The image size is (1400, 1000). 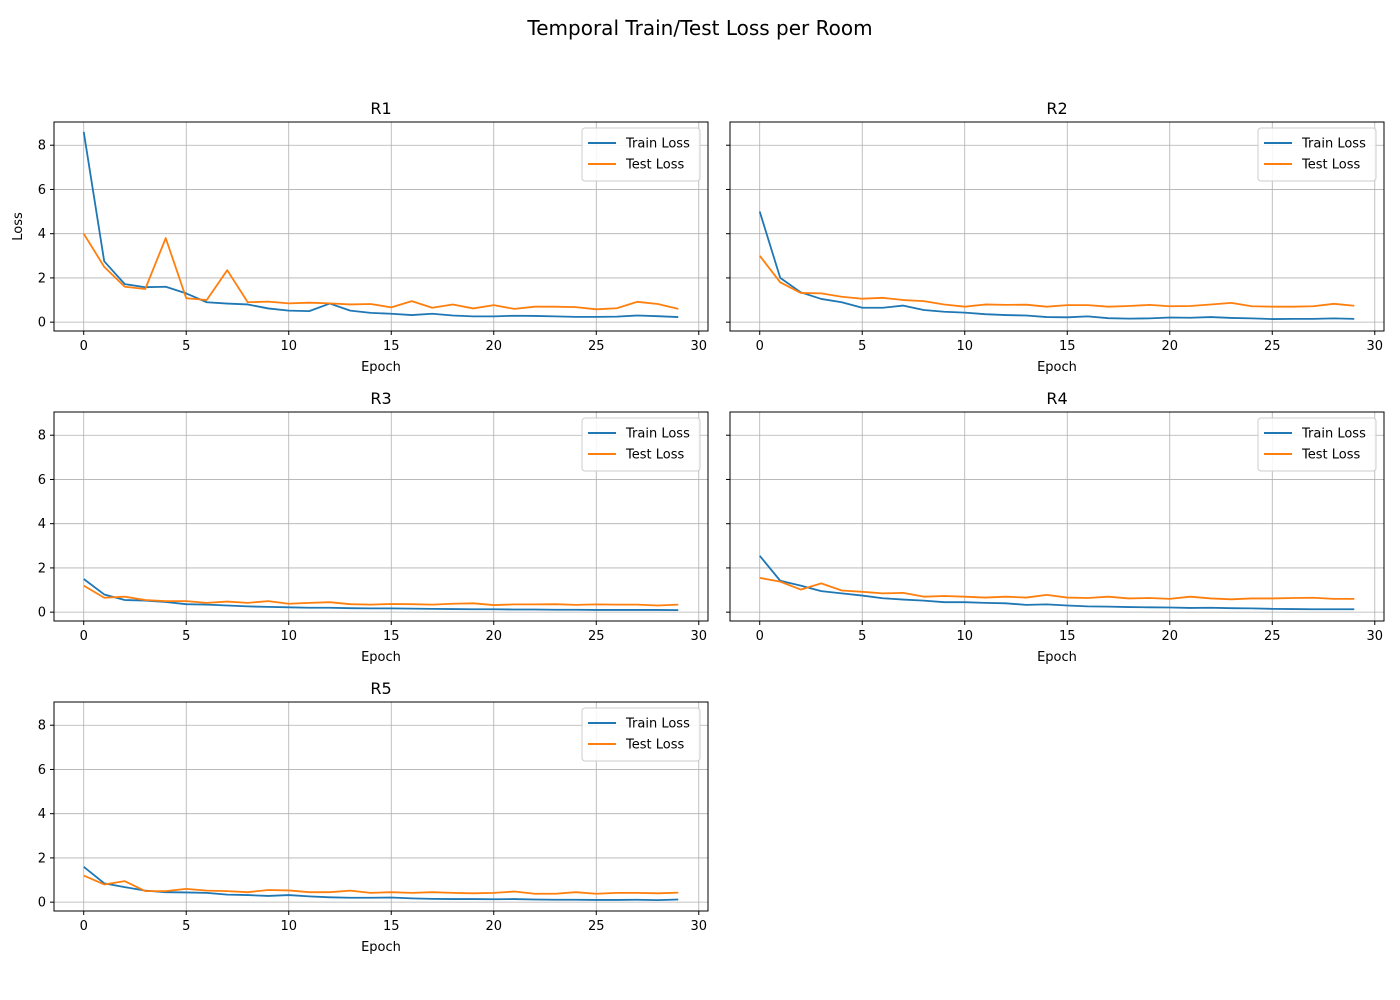 What do you see at coordinates (380, 108) in the screenshot?
I see `subplot-title: R1` at bounding box center [380, 108].